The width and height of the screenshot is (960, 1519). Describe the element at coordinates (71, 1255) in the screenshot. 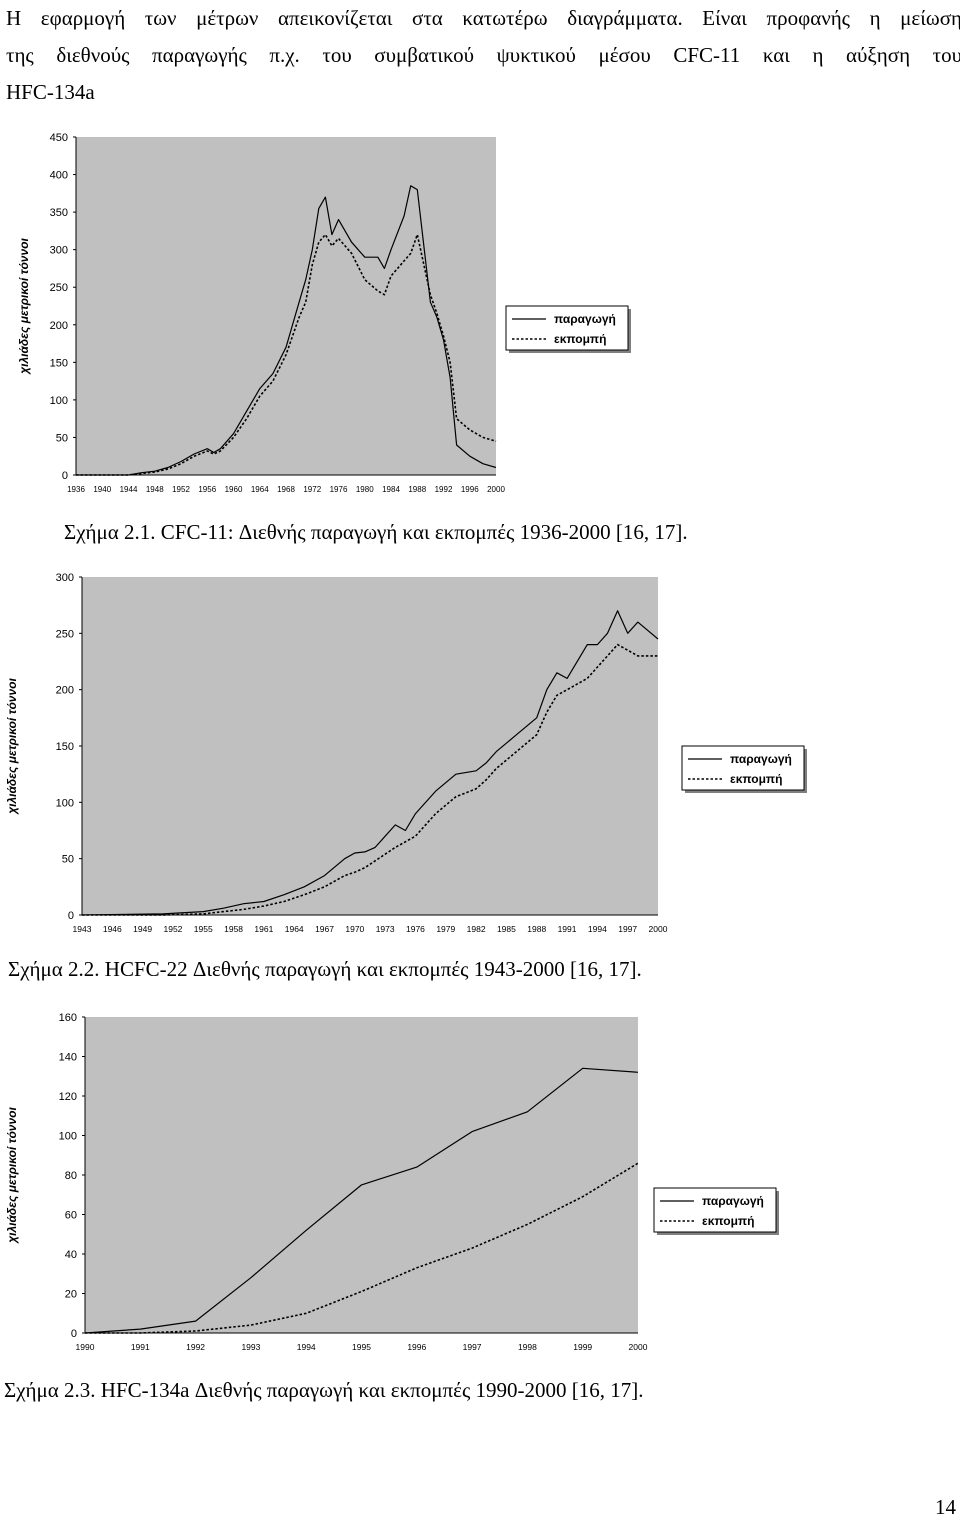

I see `y-tick-label: 40` at that location.